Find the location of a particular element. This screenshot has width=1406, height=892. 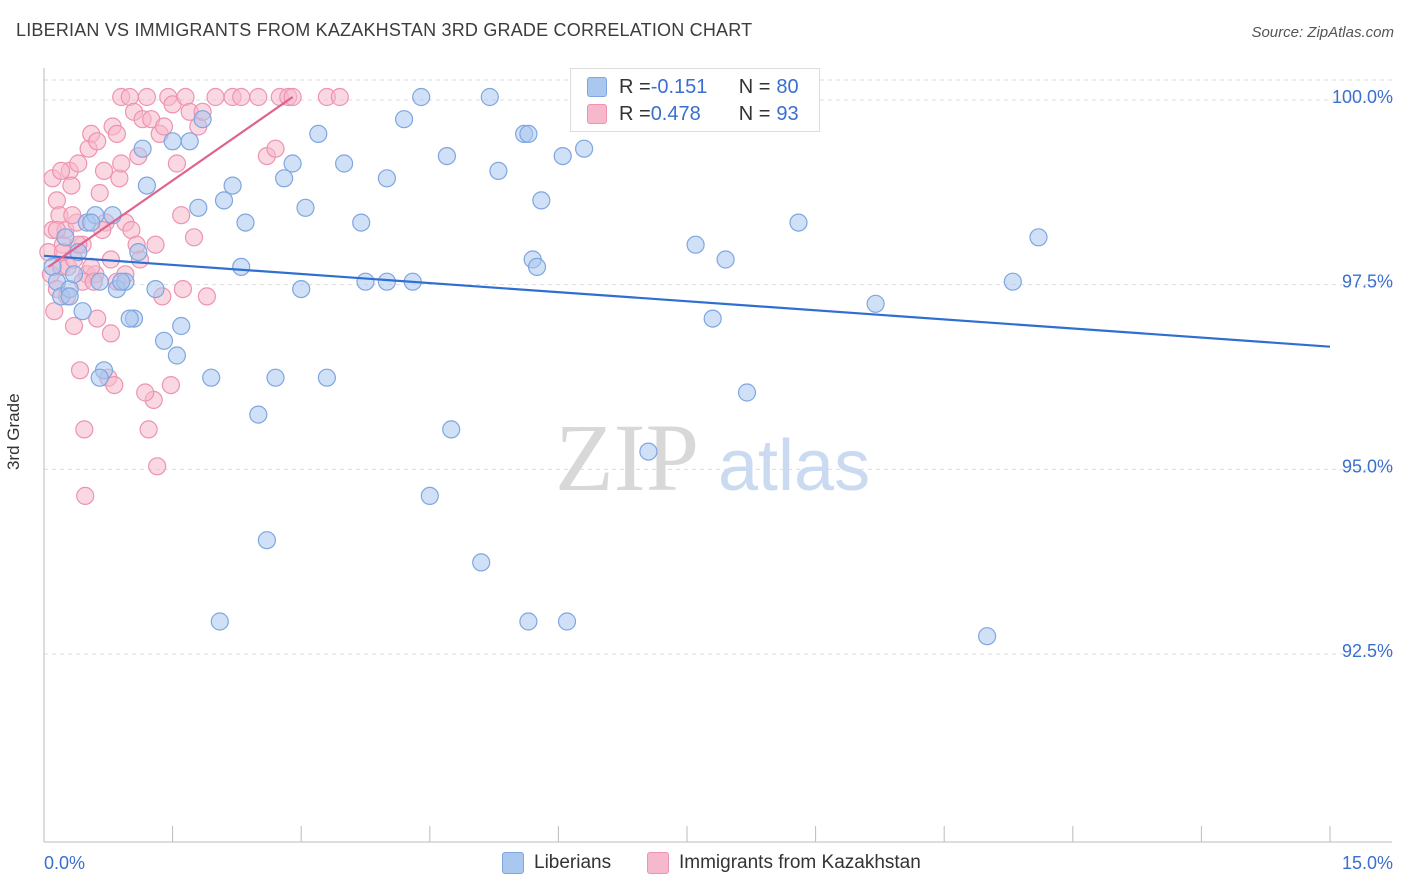

n-value: 93 is located at coordinates (787, 113).